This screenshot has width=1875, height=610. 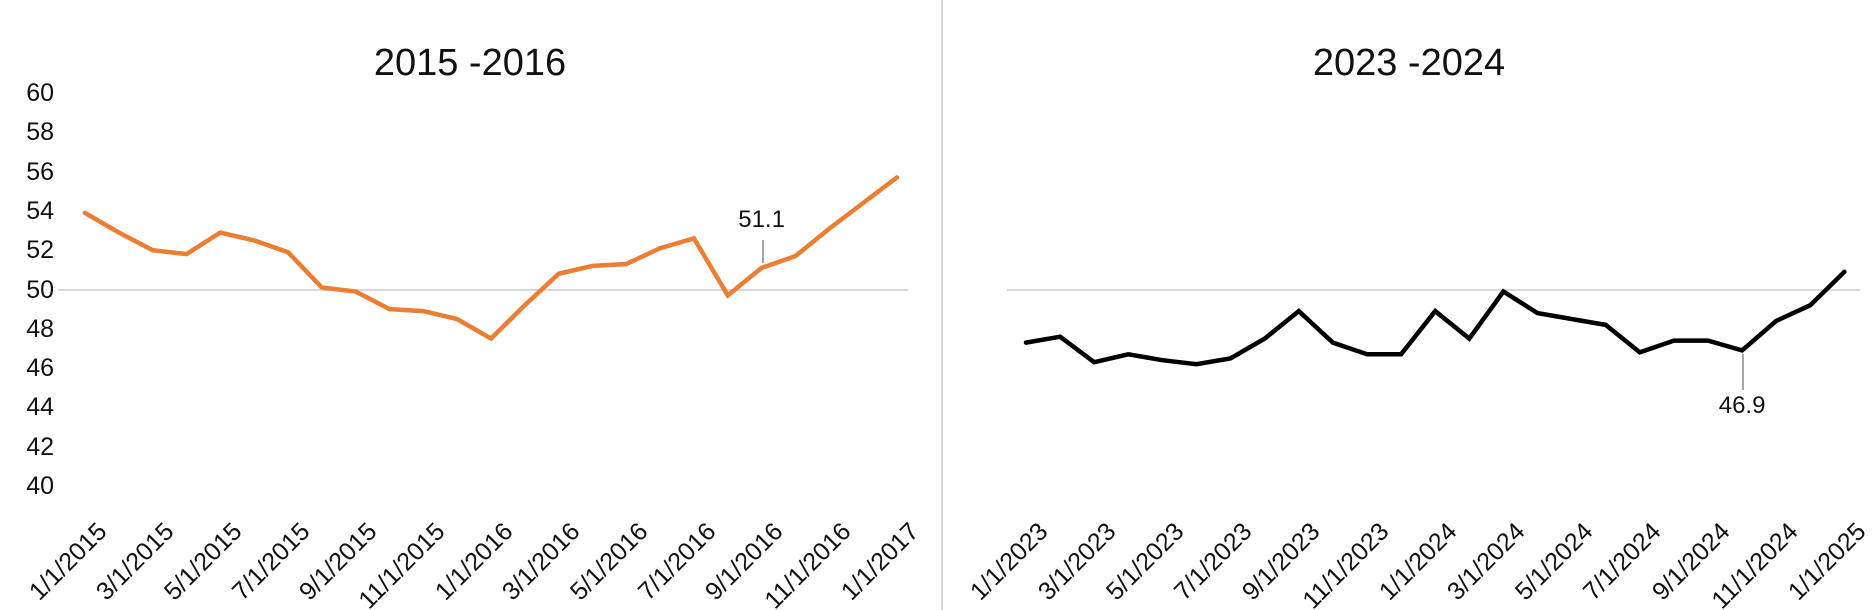 What do you see at coordinates (470, 62) in the screenshot?
I see `chart-title-left: 2015 -2016` at bounding box center [470, 62].